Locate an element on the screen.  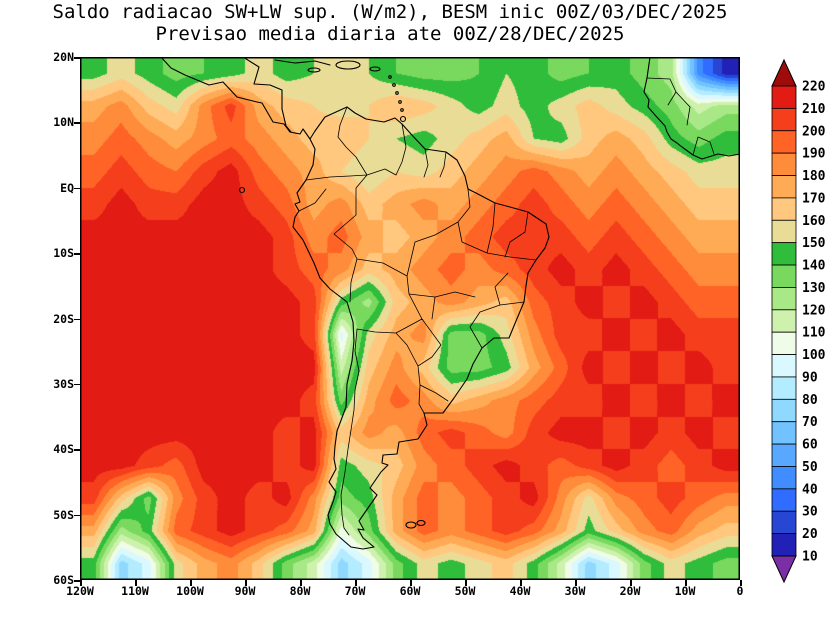
x-tick-label: 0 is located at coordinates (740, 591).